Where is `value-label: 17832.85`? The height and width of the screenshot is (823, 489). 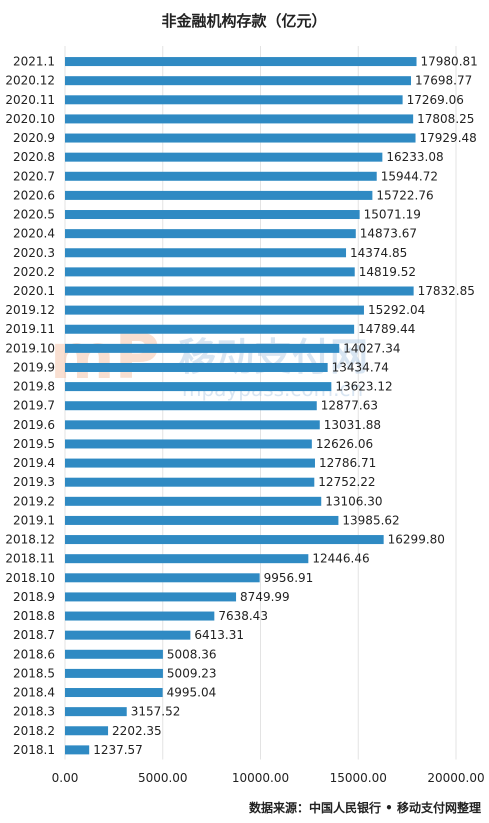
value-label: 17832.85 is located at coordinates (446, 291).